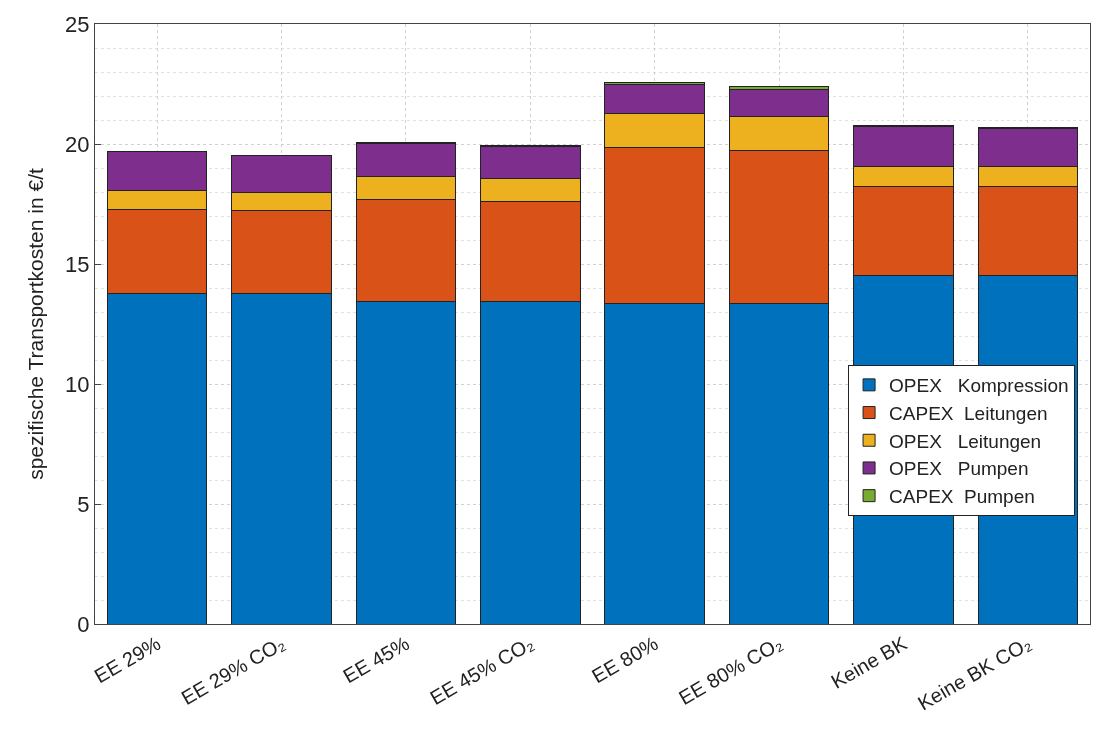 This screenshot has width=1112, height=742. What do you see at coordinates (962, 497) in the screenshot?
I see `legend-label: CAPEX Pumpen` at bounding box center [962, 497].